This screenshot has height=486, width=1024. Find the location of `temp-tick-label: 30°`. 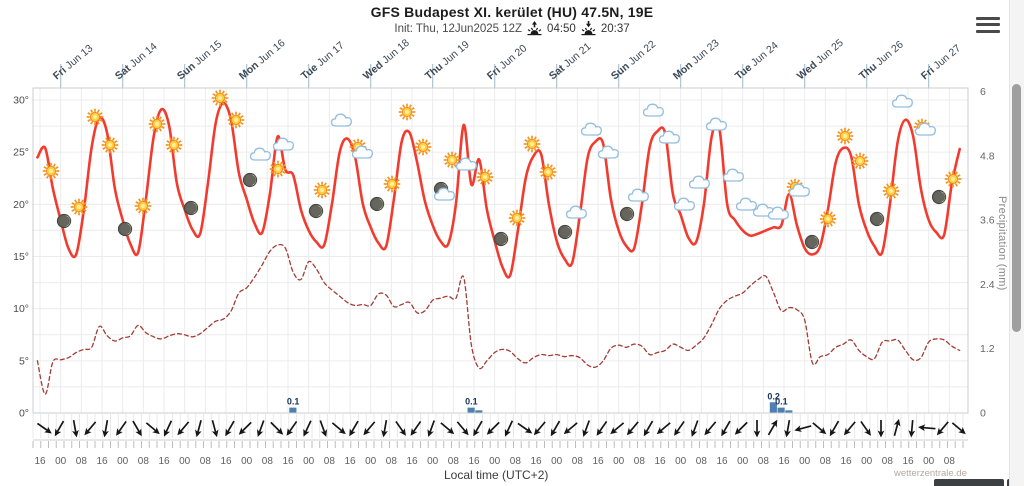

temp-tick-label: 30° is located at coordinates (21, 101).